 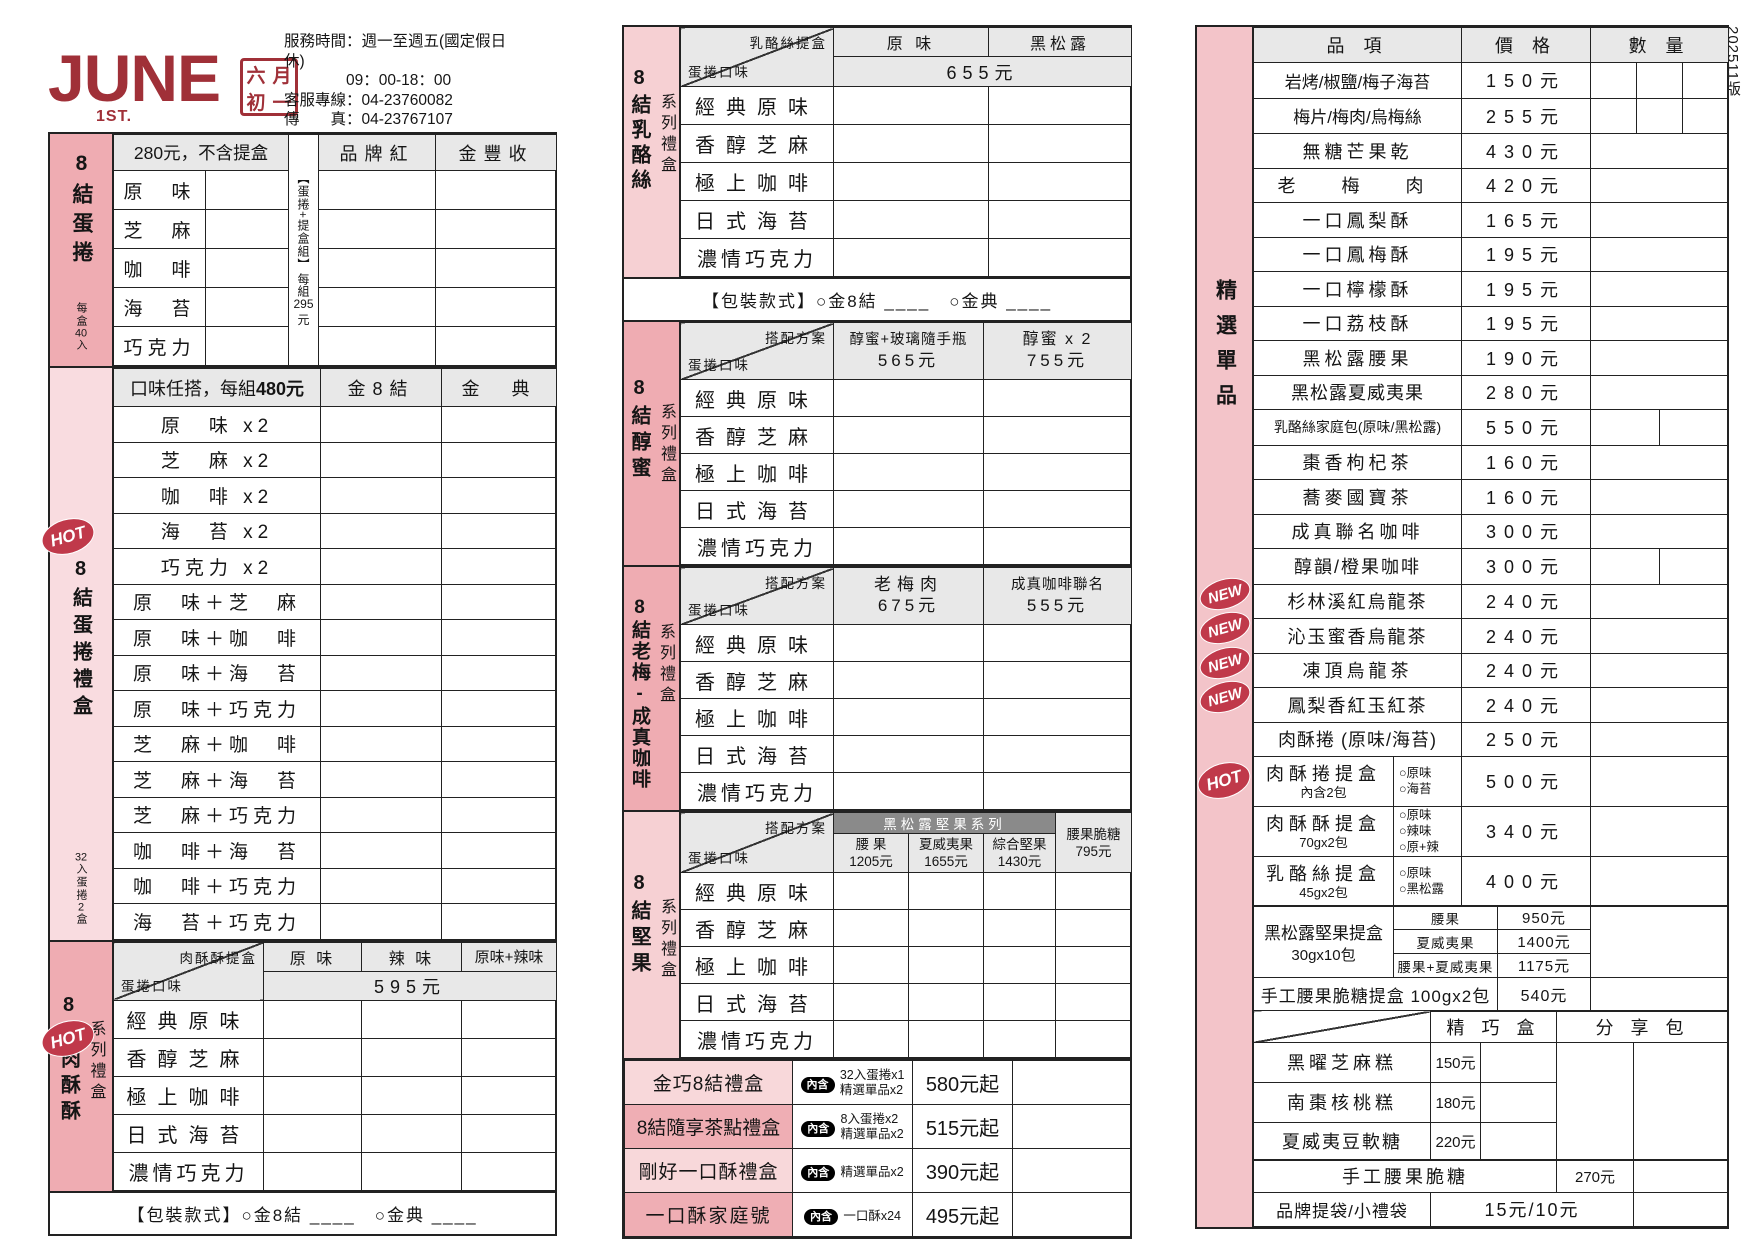 I want to click on qty-cell-group, so click(x=1659, y=427).